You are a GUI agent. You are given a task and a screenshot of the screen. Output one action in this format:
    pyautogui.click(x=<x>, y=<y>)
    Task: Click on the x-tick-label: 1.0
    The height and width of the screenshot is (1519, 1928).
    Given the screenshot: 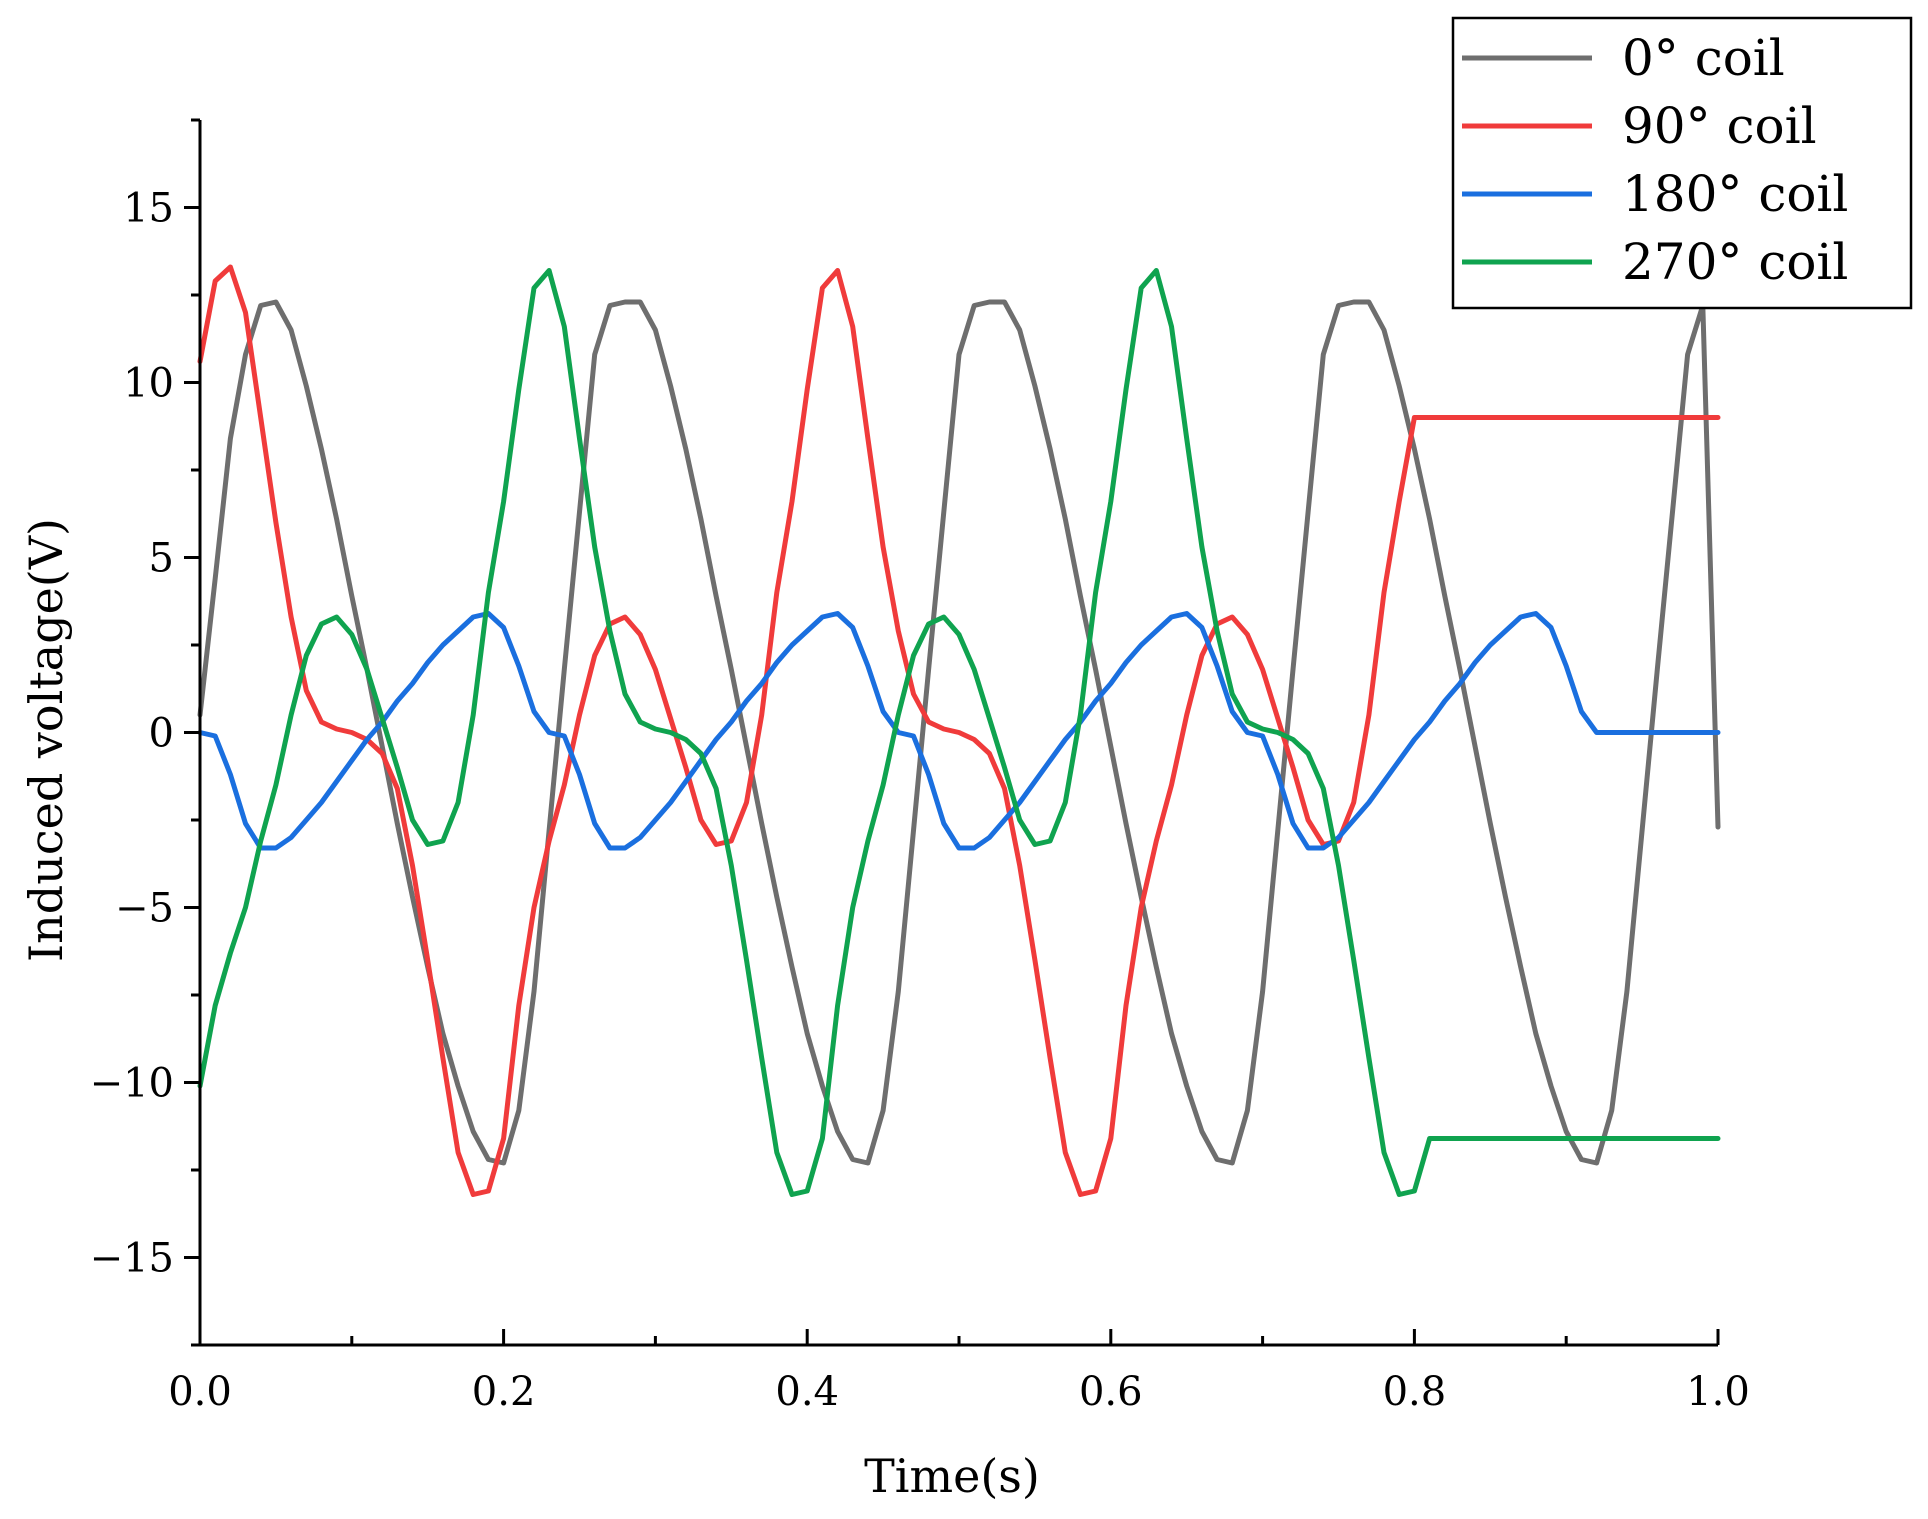 What is the action you would take?
    pyautogui.click(x=1718, y=1392)
    